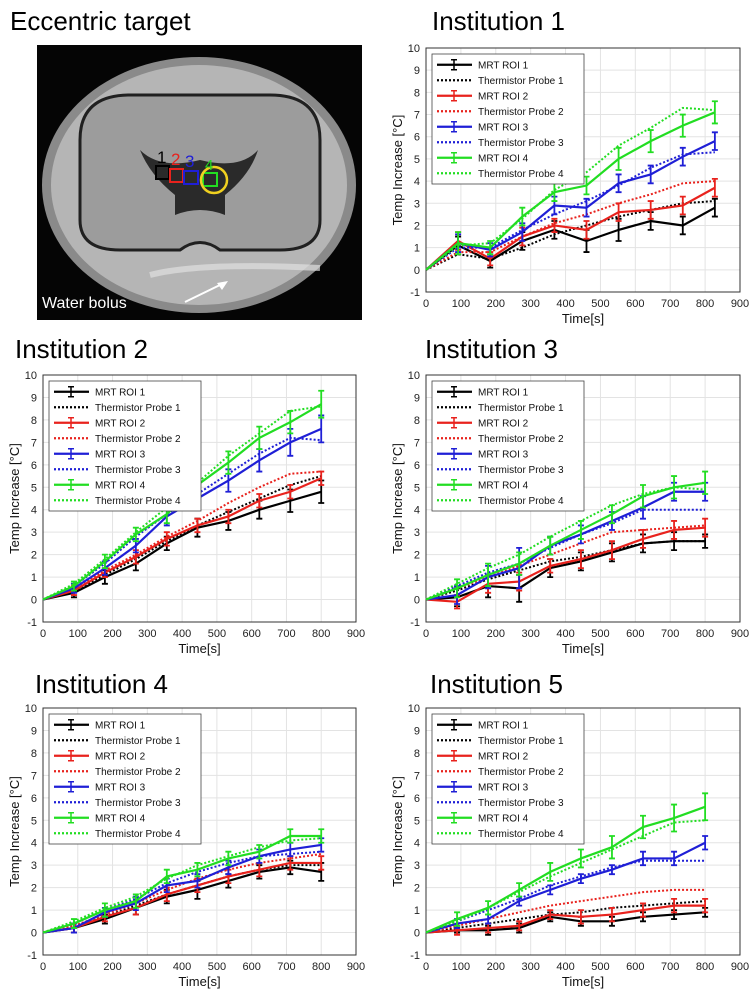  What do you see at coordinates (417, 443) in the screenshot?
I see `y-tick-label: 7` at bounding box center [417, 443].